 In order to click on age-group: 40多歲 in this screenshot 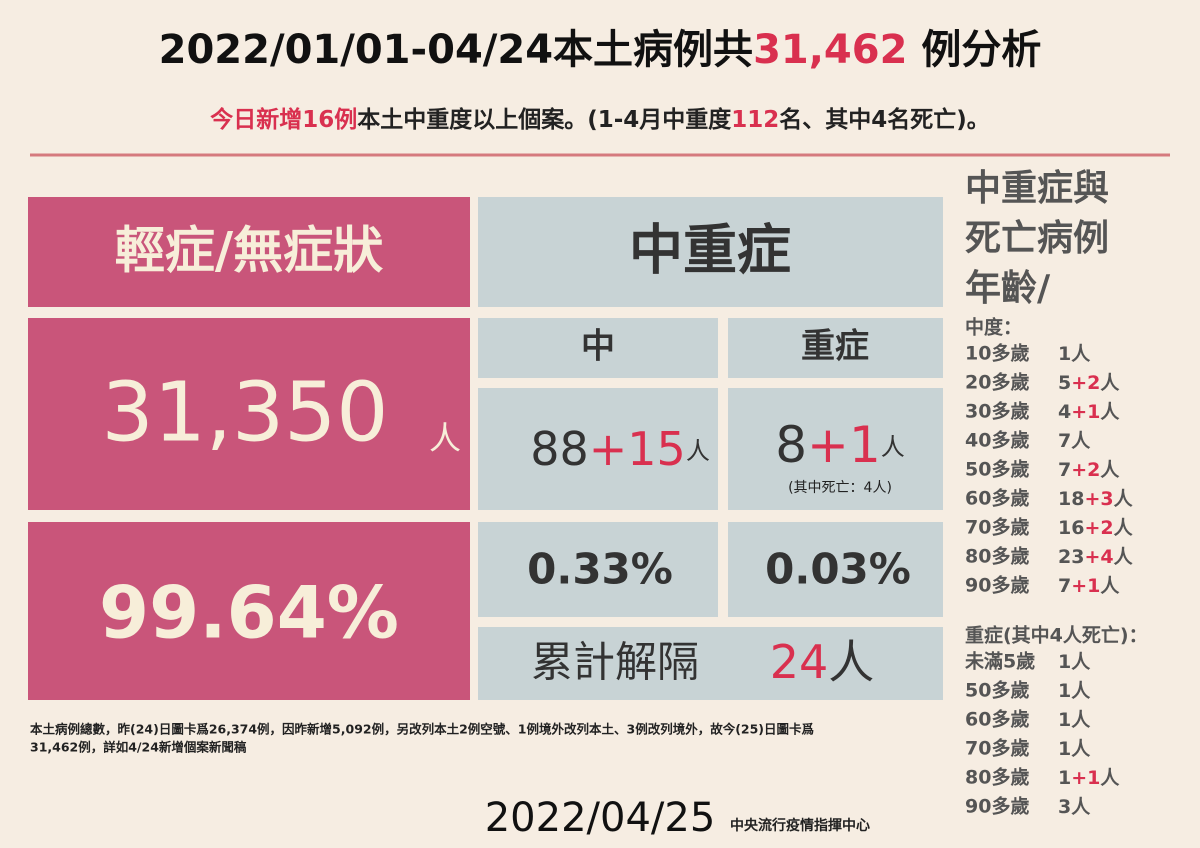, I will do `click(997, 440)`.